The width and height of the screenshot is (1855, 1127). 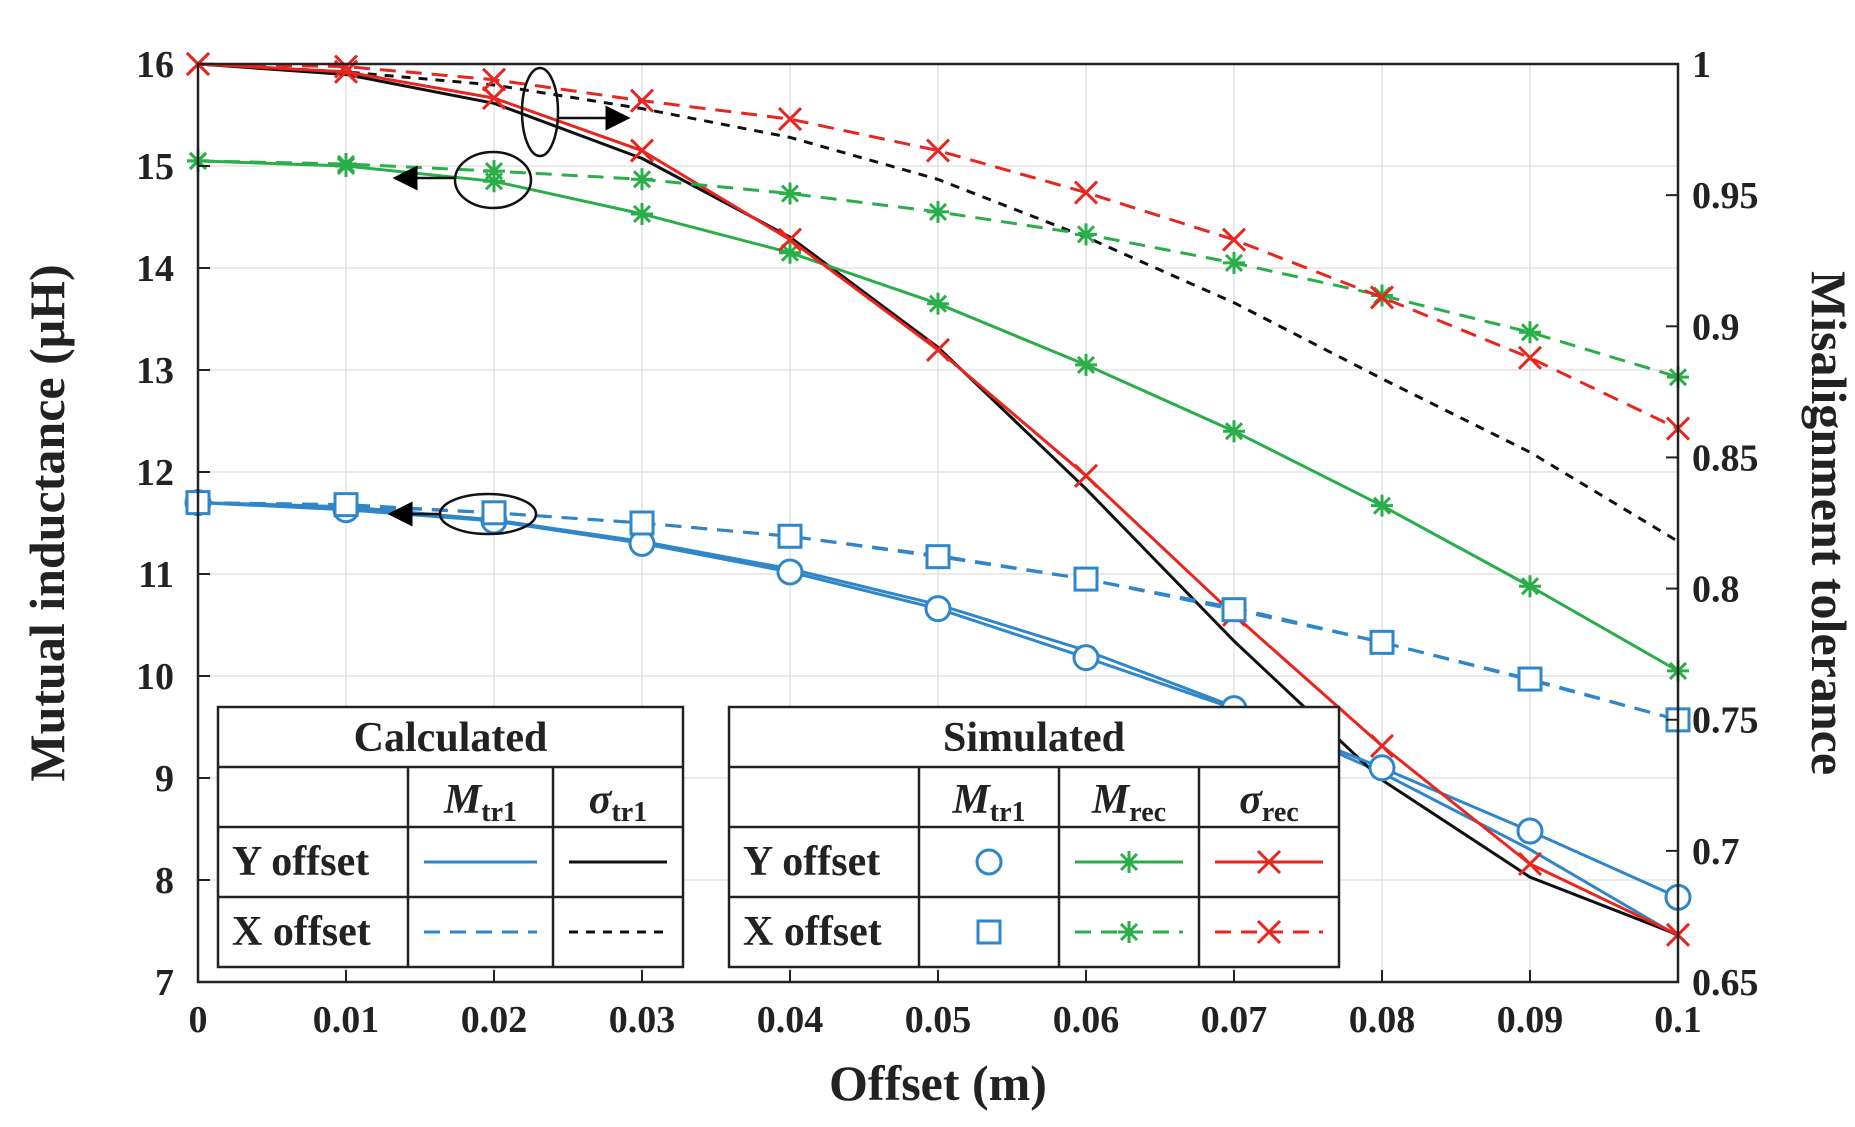 What do you see at coordinates (938, 1083) in the screenshot?
I see `x-axis-title: Offset (m)` at bounding box center [938, 1083].